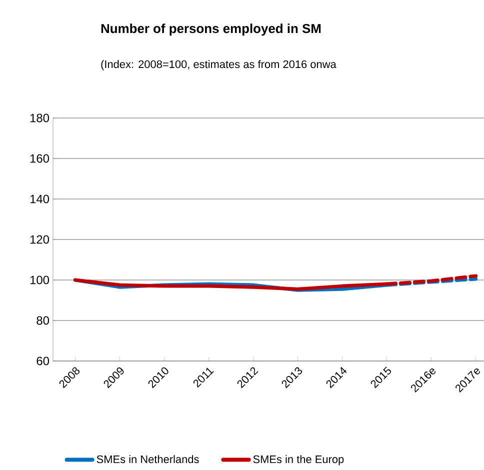  What do you see at coordinates (40, 199) in the screenshot?
I see `y-tick-label: 140` at bounding box center [40, 199].